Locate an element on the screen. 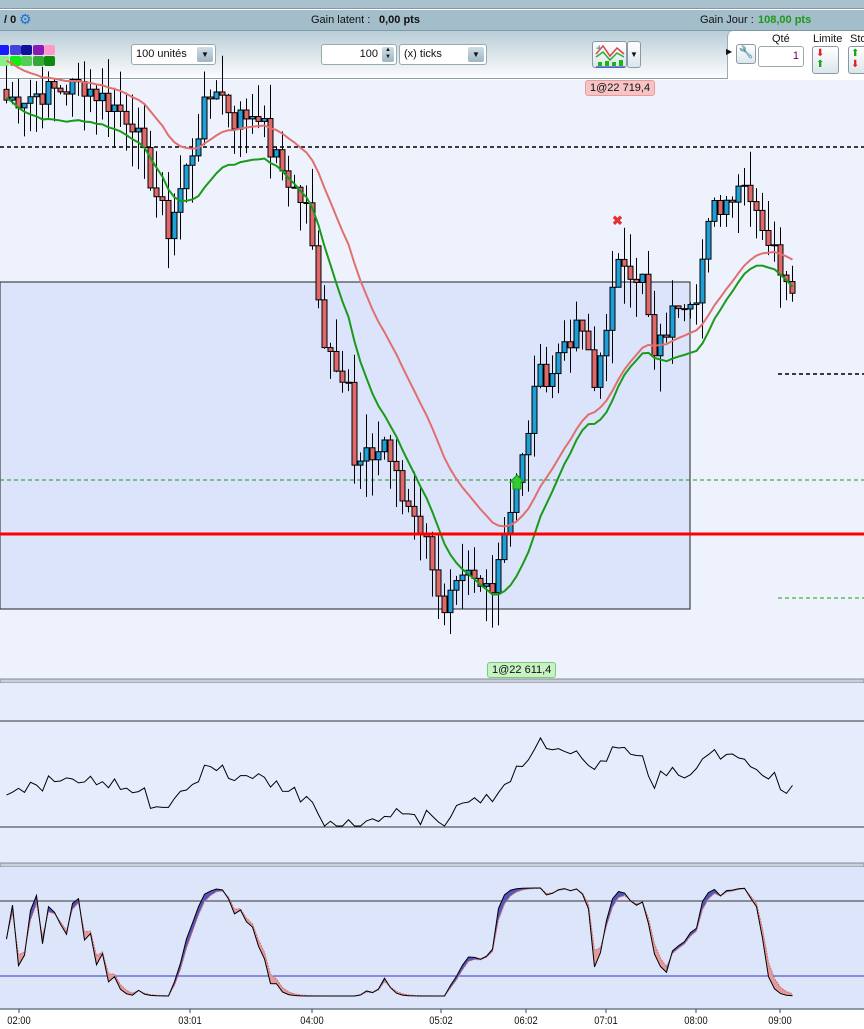 This screenshot has height=1029, width=864. gain-latent-label: Gain latent : is located at coordinates (341, 20).